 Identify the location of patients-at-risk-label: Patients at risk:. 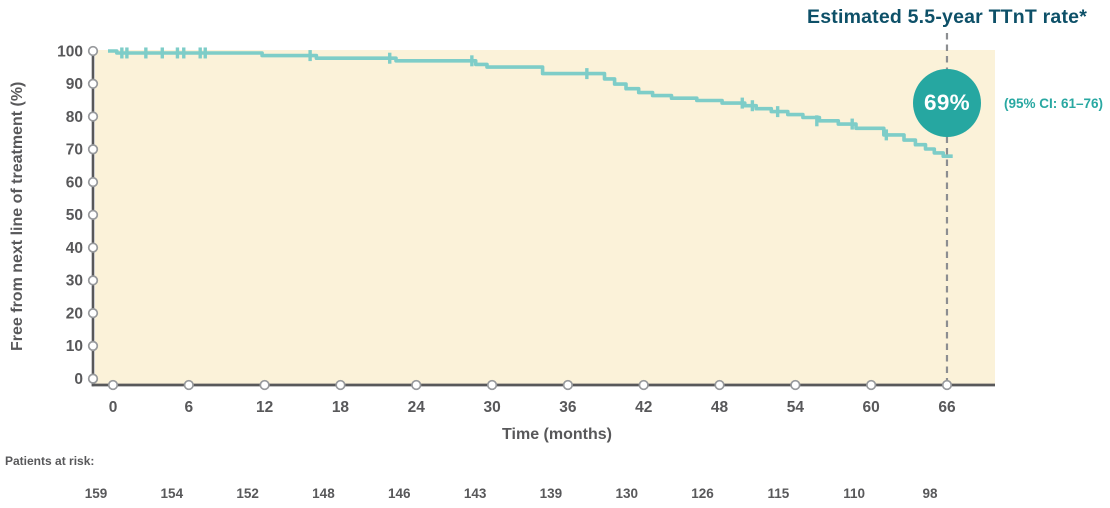
(50, 461).